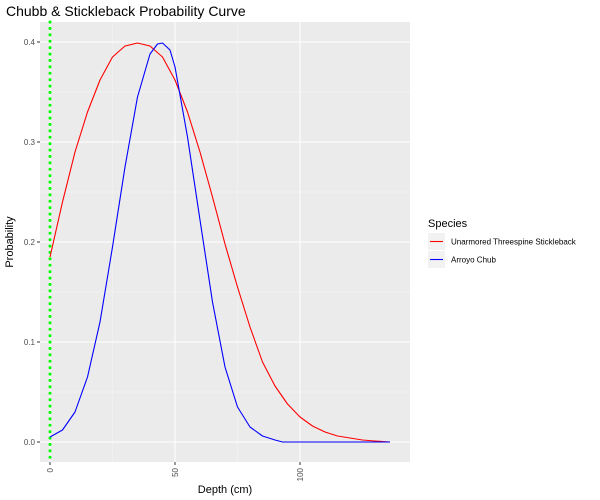 This screenshot has width=600, height=500. I want to click on legend-label: Unarmored Threespine Stickleback, so click(514, 242).